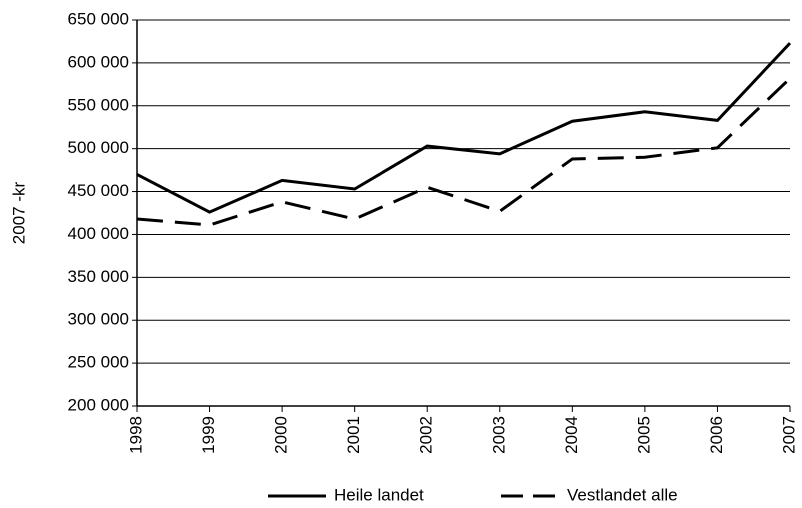  What do you see at coordinates (353, 435) in the screenshot?
I see `x-tick-label: 2001` at bounding box center [353, 435].